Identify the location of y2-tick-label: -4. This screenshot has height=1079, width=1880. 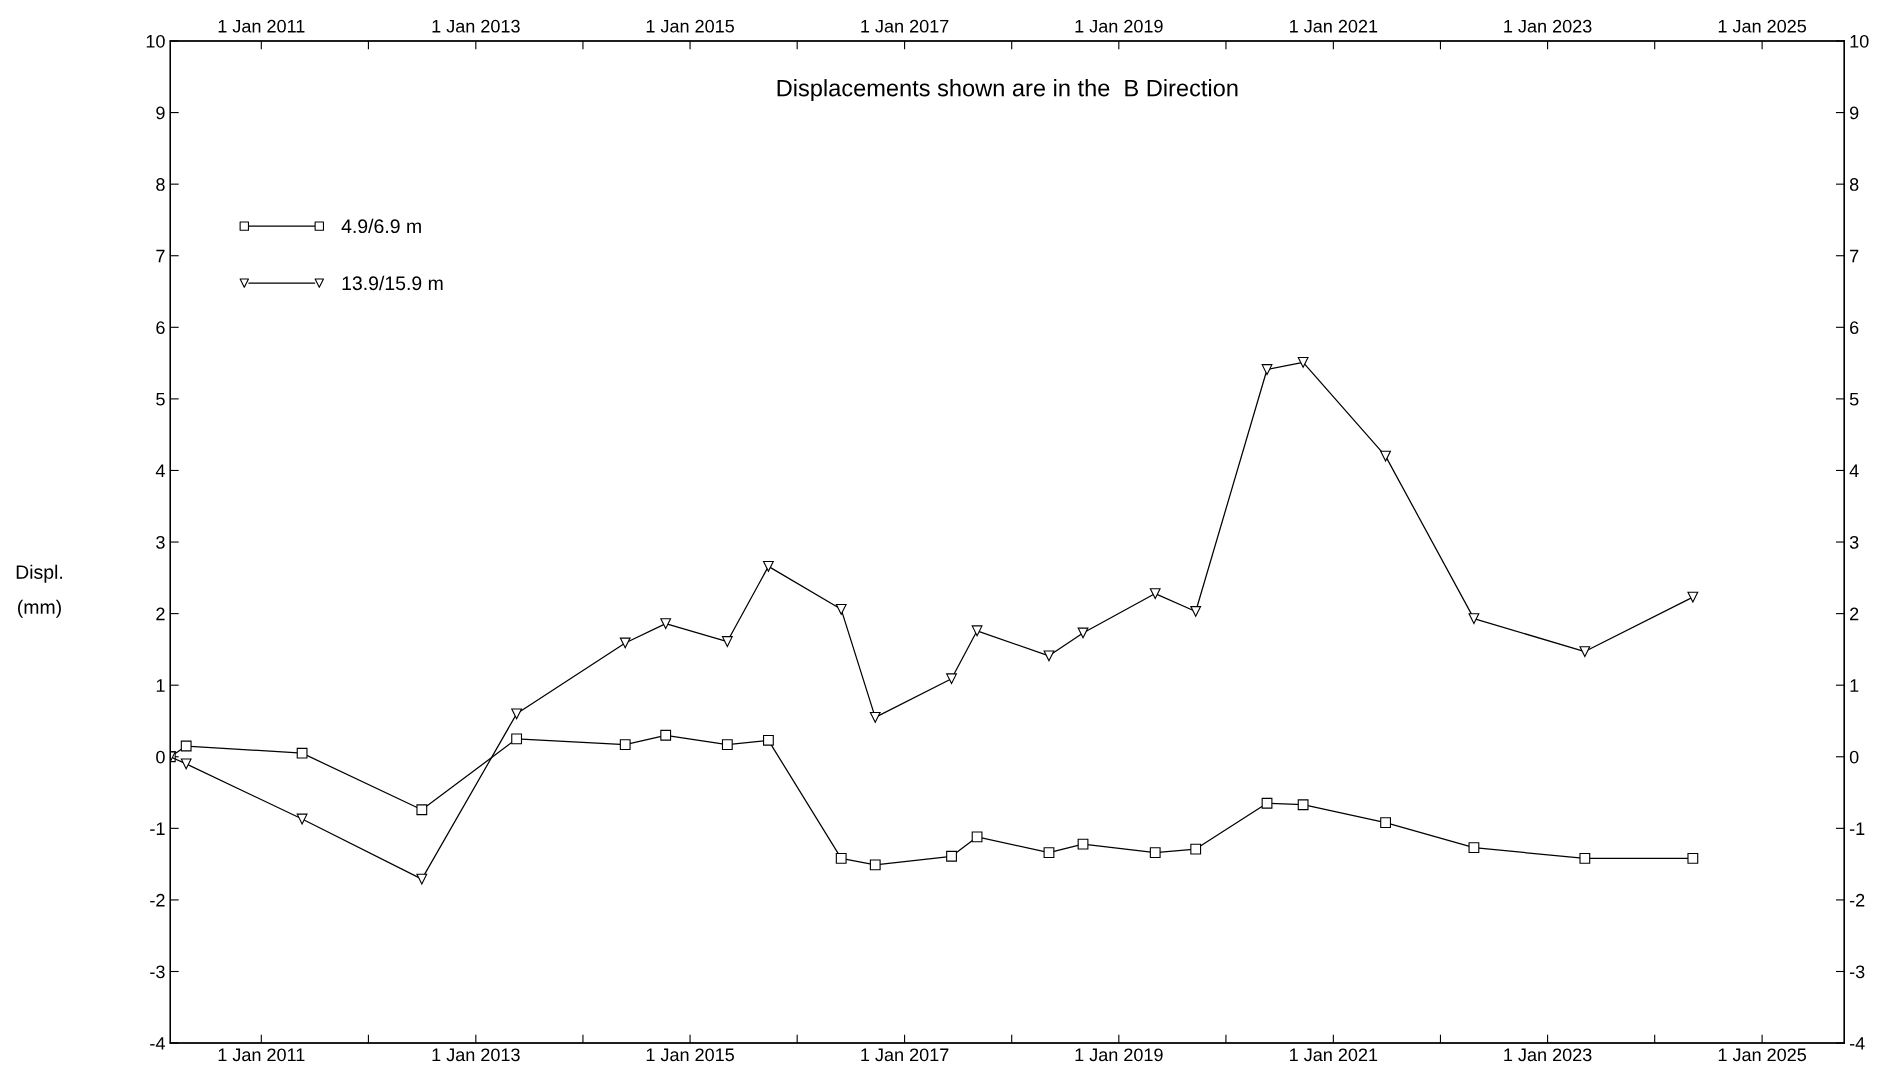
(1857, 1043).